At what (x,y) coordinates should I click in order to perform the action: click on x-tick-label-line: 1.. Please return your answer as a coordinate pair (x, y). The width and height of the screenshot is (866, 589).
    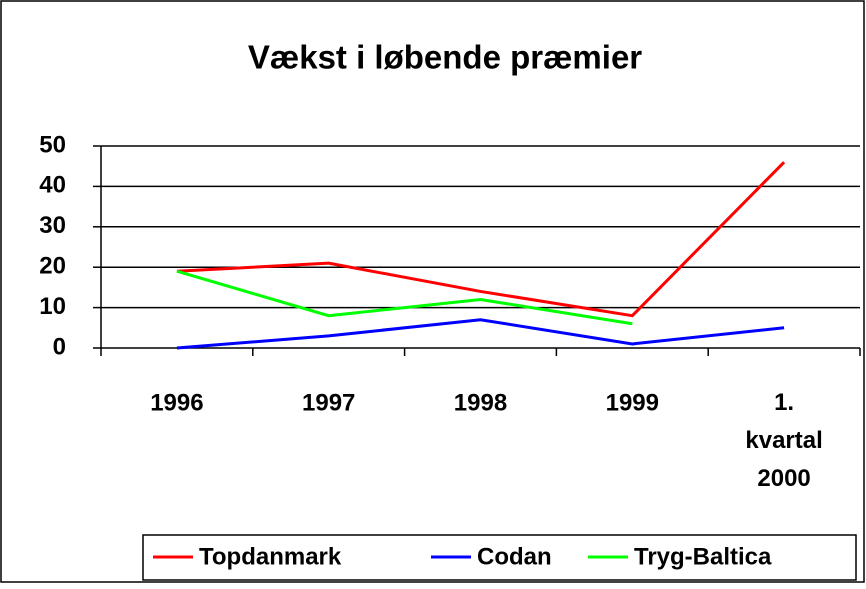
    Looking at the image, I should click on (784, 402).